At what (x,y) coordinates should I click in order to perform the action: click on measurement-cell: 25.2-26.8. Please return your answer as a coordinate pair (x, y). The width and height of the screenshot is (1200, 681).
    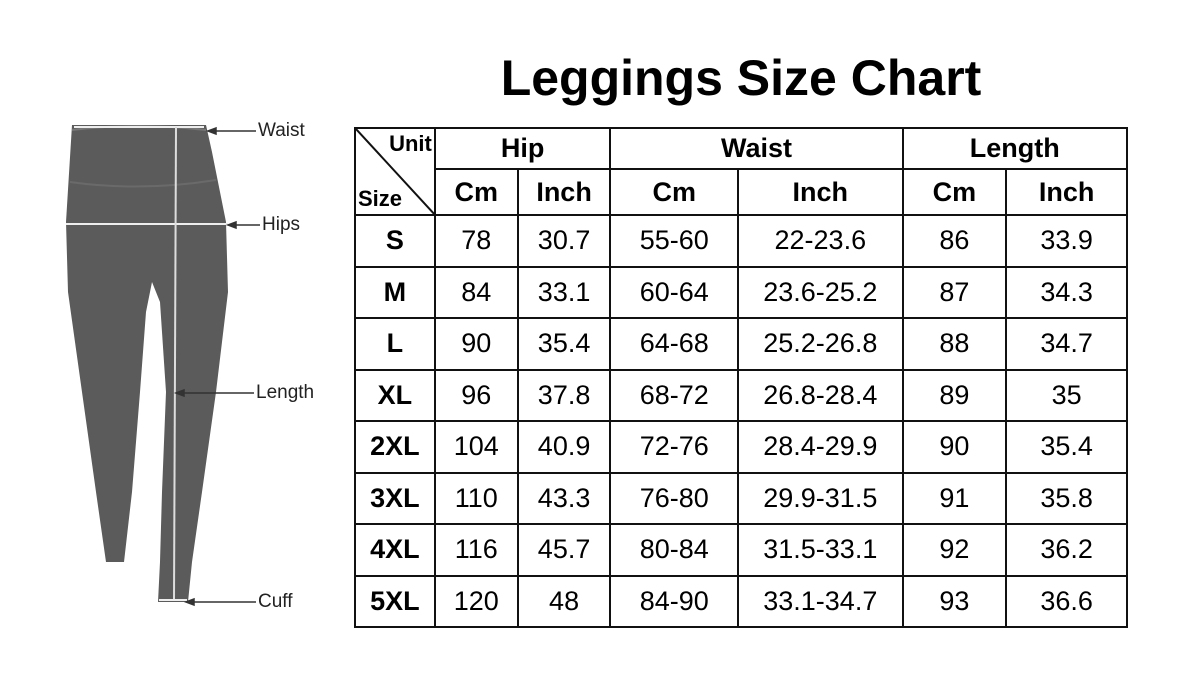
    Looking at the image, I should click on (820, 344).